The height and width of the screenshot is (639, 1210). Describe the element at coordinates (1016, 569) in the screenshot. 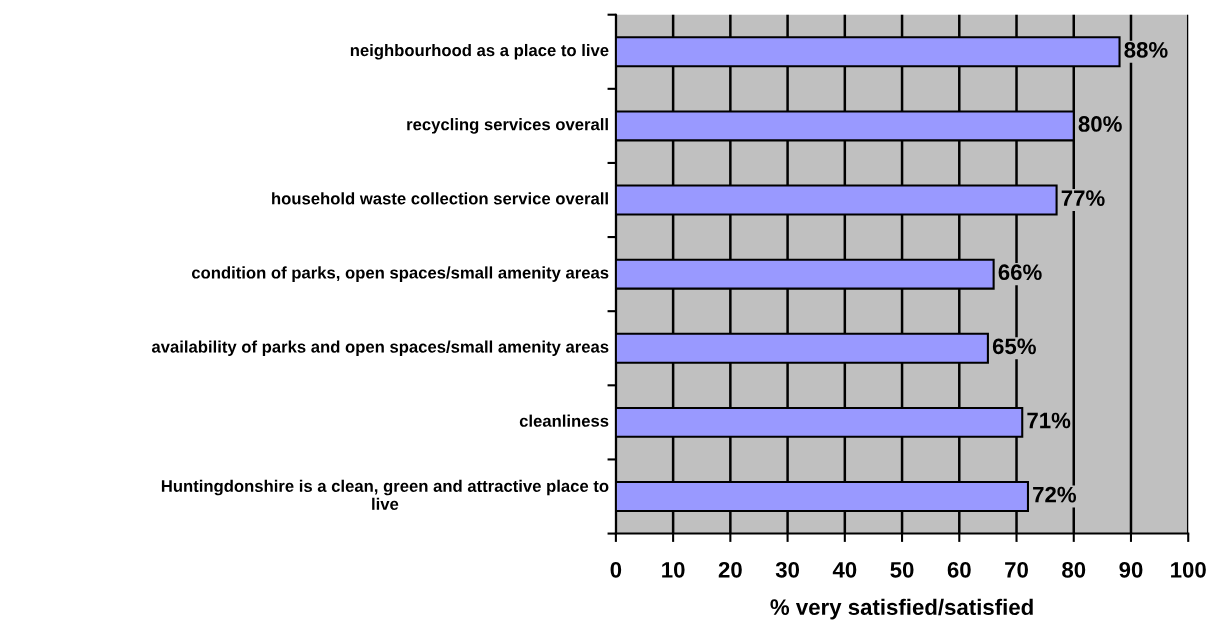

I see `x-tick-label: 70` at that location.